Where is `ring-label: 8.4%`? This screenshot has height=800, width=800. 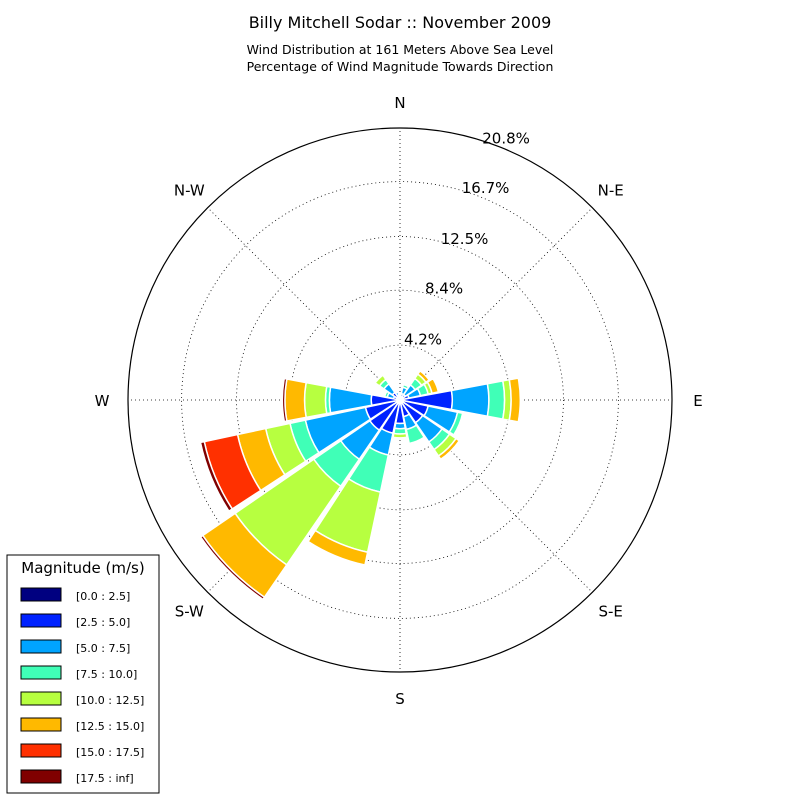 ring-label: 8.4% is located at coordinates (444, 289).